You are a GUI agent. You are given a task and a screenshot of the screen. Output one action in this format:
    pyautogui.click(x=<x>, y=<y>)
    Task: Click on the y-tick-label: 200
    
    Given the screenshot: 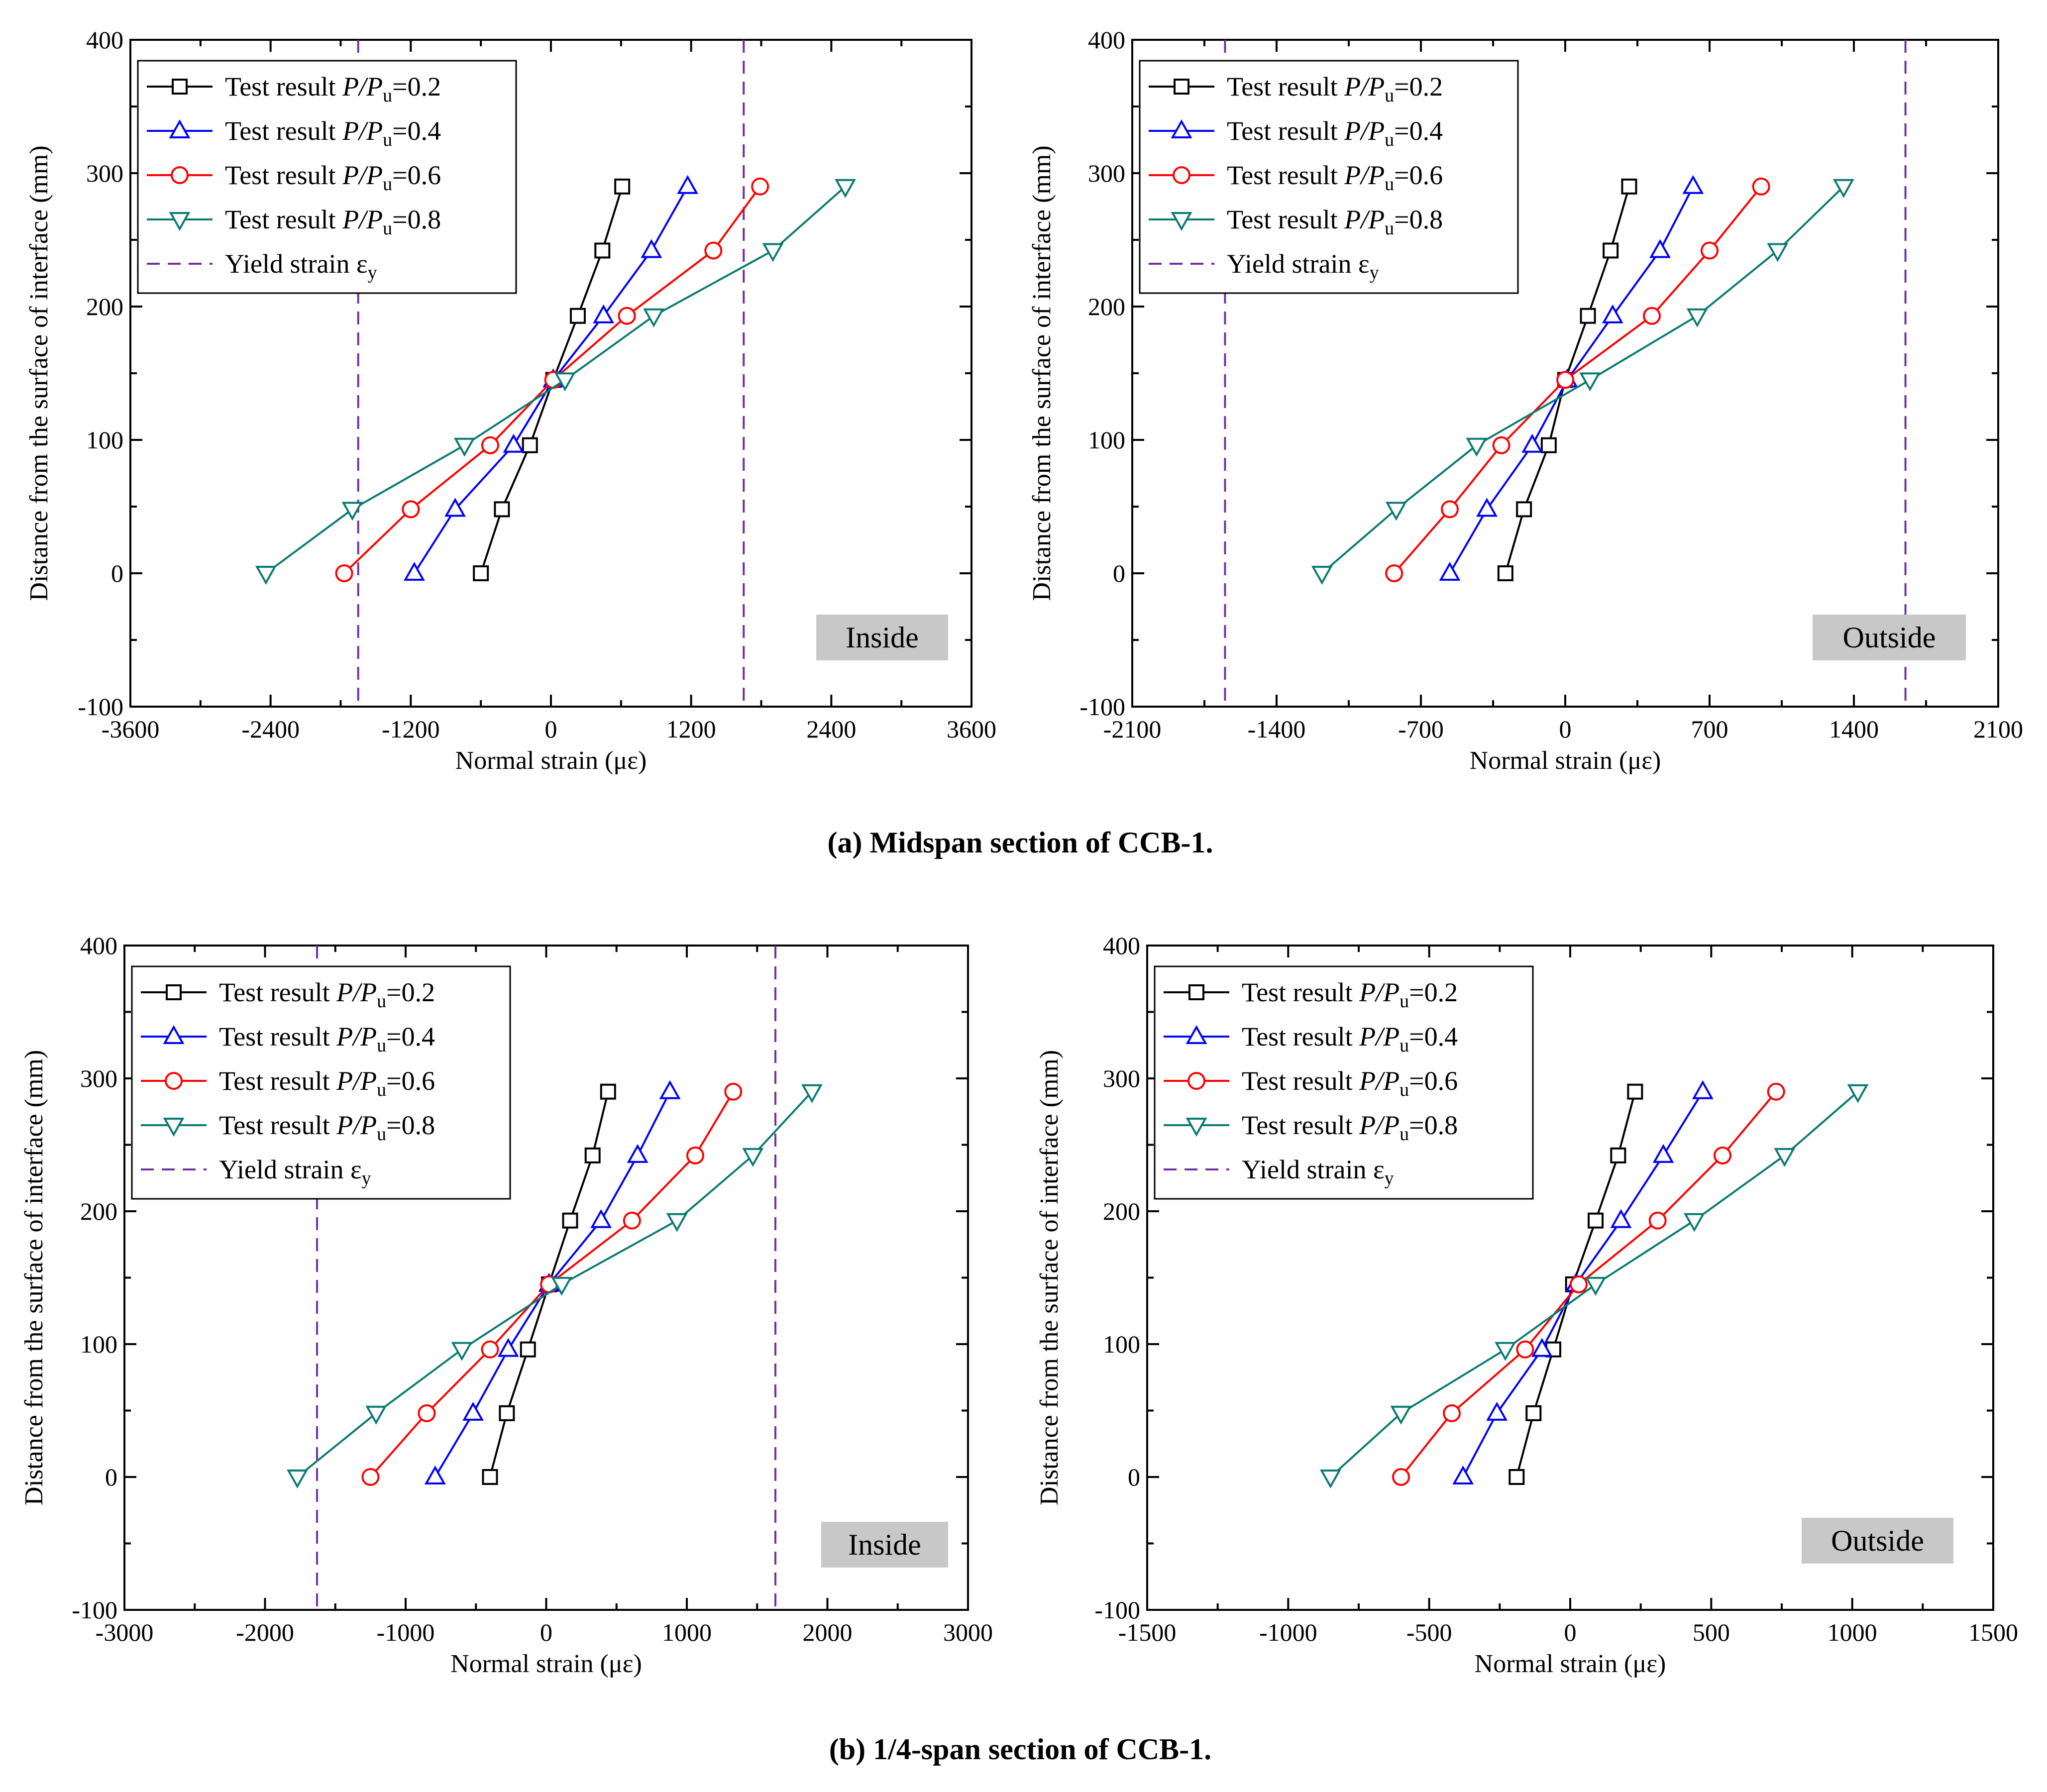 What is the action you would take?
    pyautogui.click(x=1121, y=1211)
    